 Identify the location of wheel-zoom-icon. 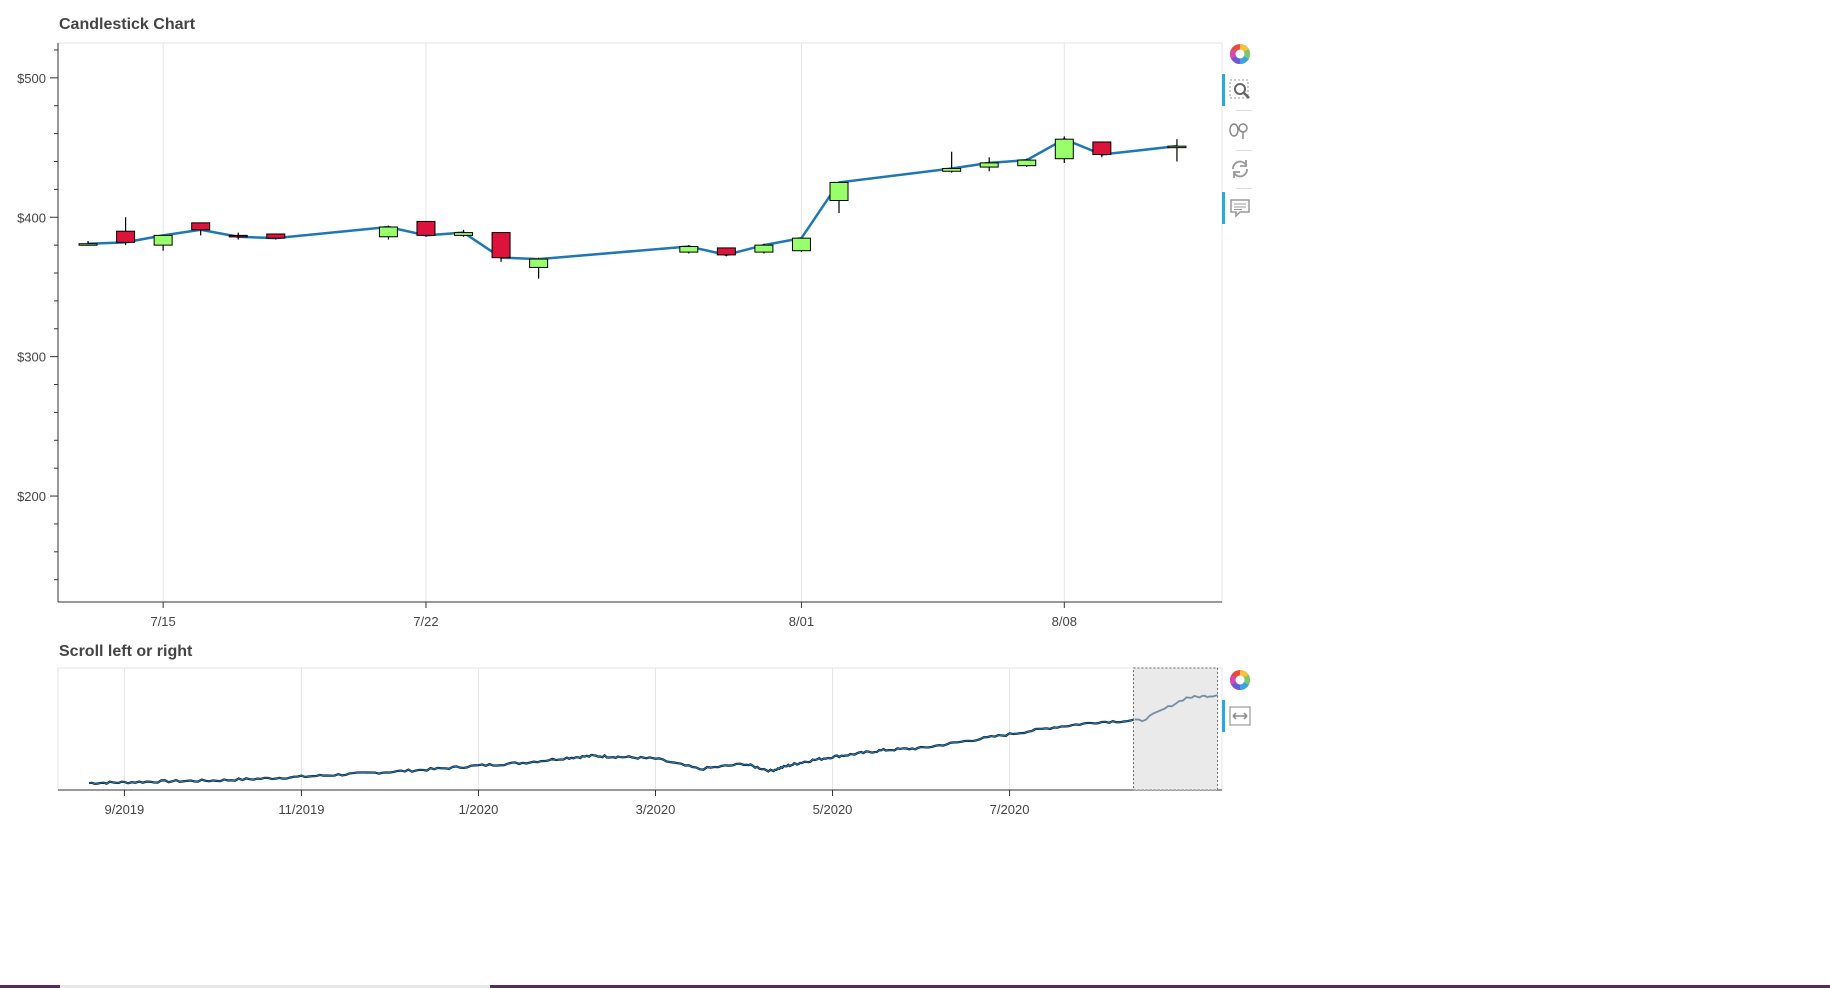
(1240, 130).